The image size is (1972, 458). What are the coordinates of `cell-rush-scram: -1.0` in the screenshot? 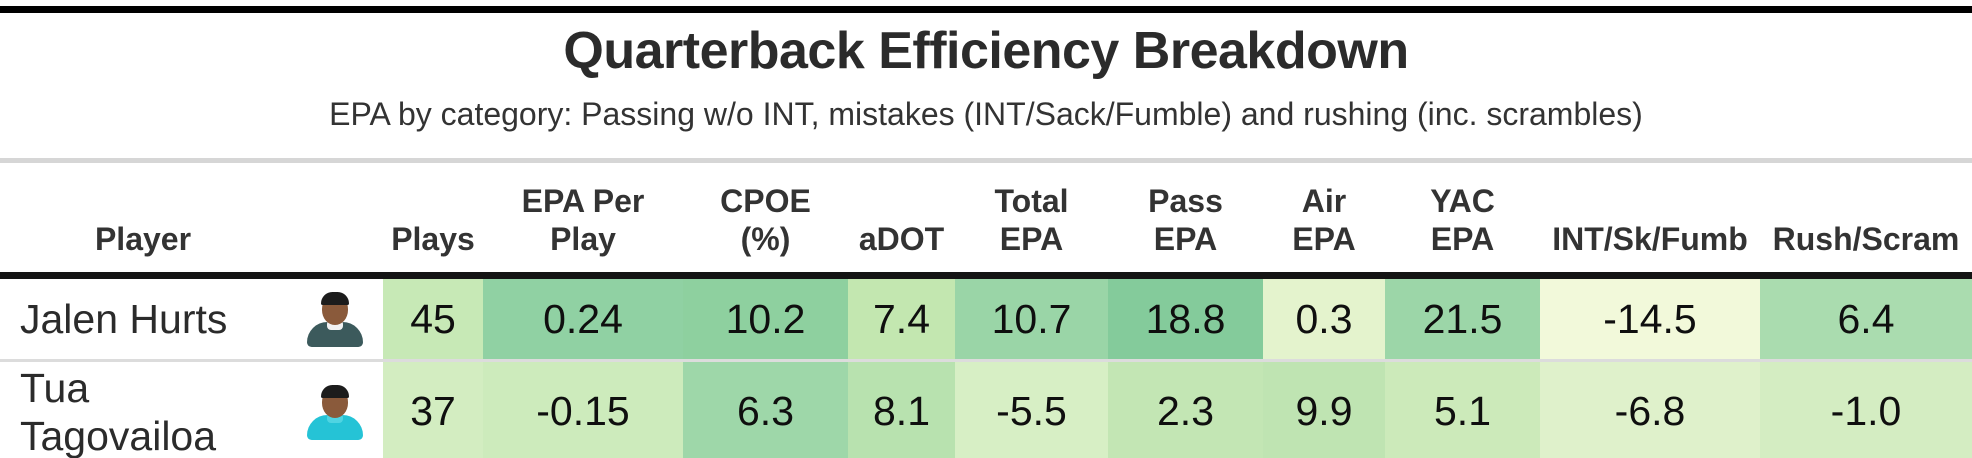 It's located at (1866, 408).